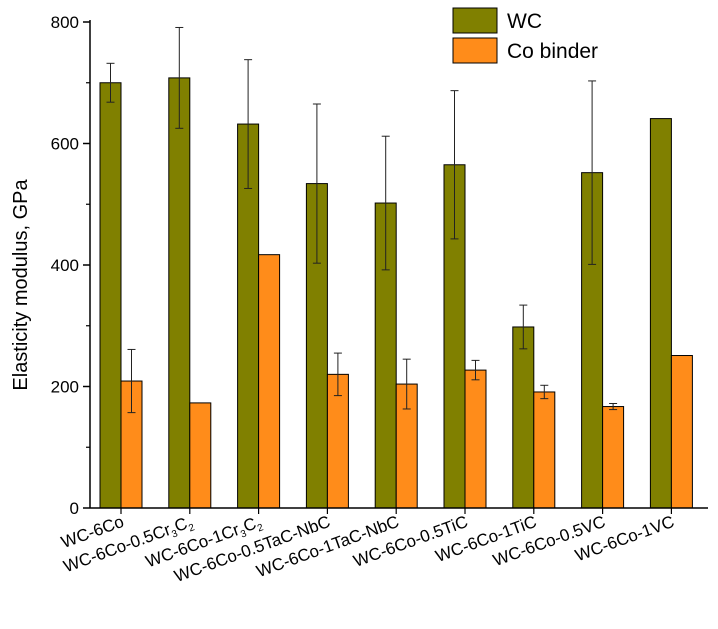 This screenshot has width=718, height=629. Describe the element at coordinates (21, 285) in the screenshot. I see `y-axis-title: Elasticity modulus, GPa` at that location.